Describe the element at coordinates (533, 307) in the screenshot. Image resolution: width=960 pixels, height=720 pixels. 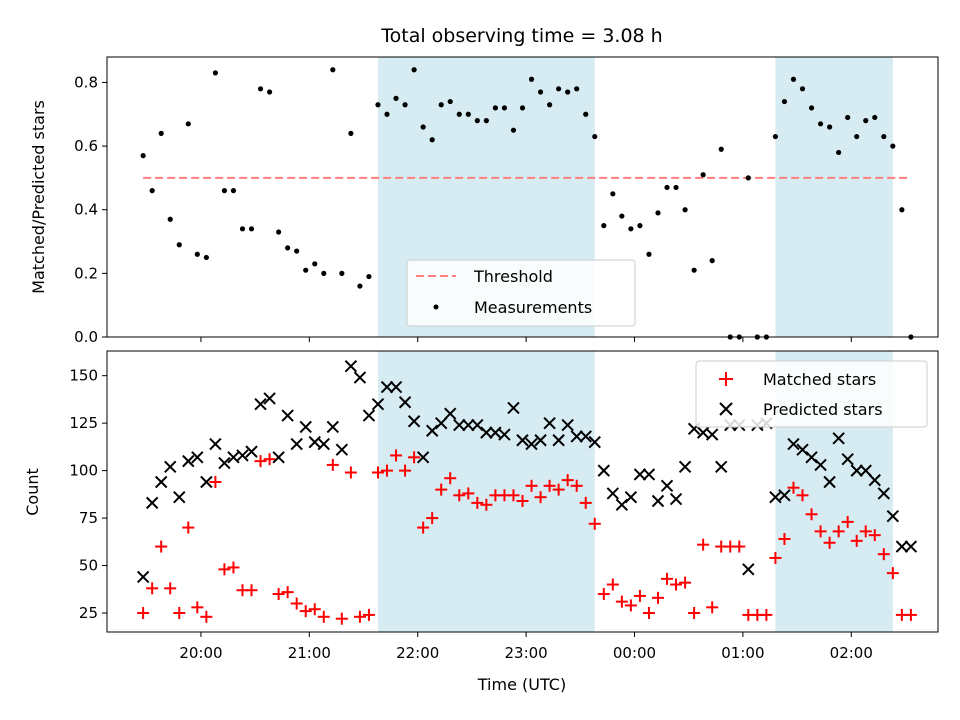
I see `legend-measurements-label: Measurements` at that location.